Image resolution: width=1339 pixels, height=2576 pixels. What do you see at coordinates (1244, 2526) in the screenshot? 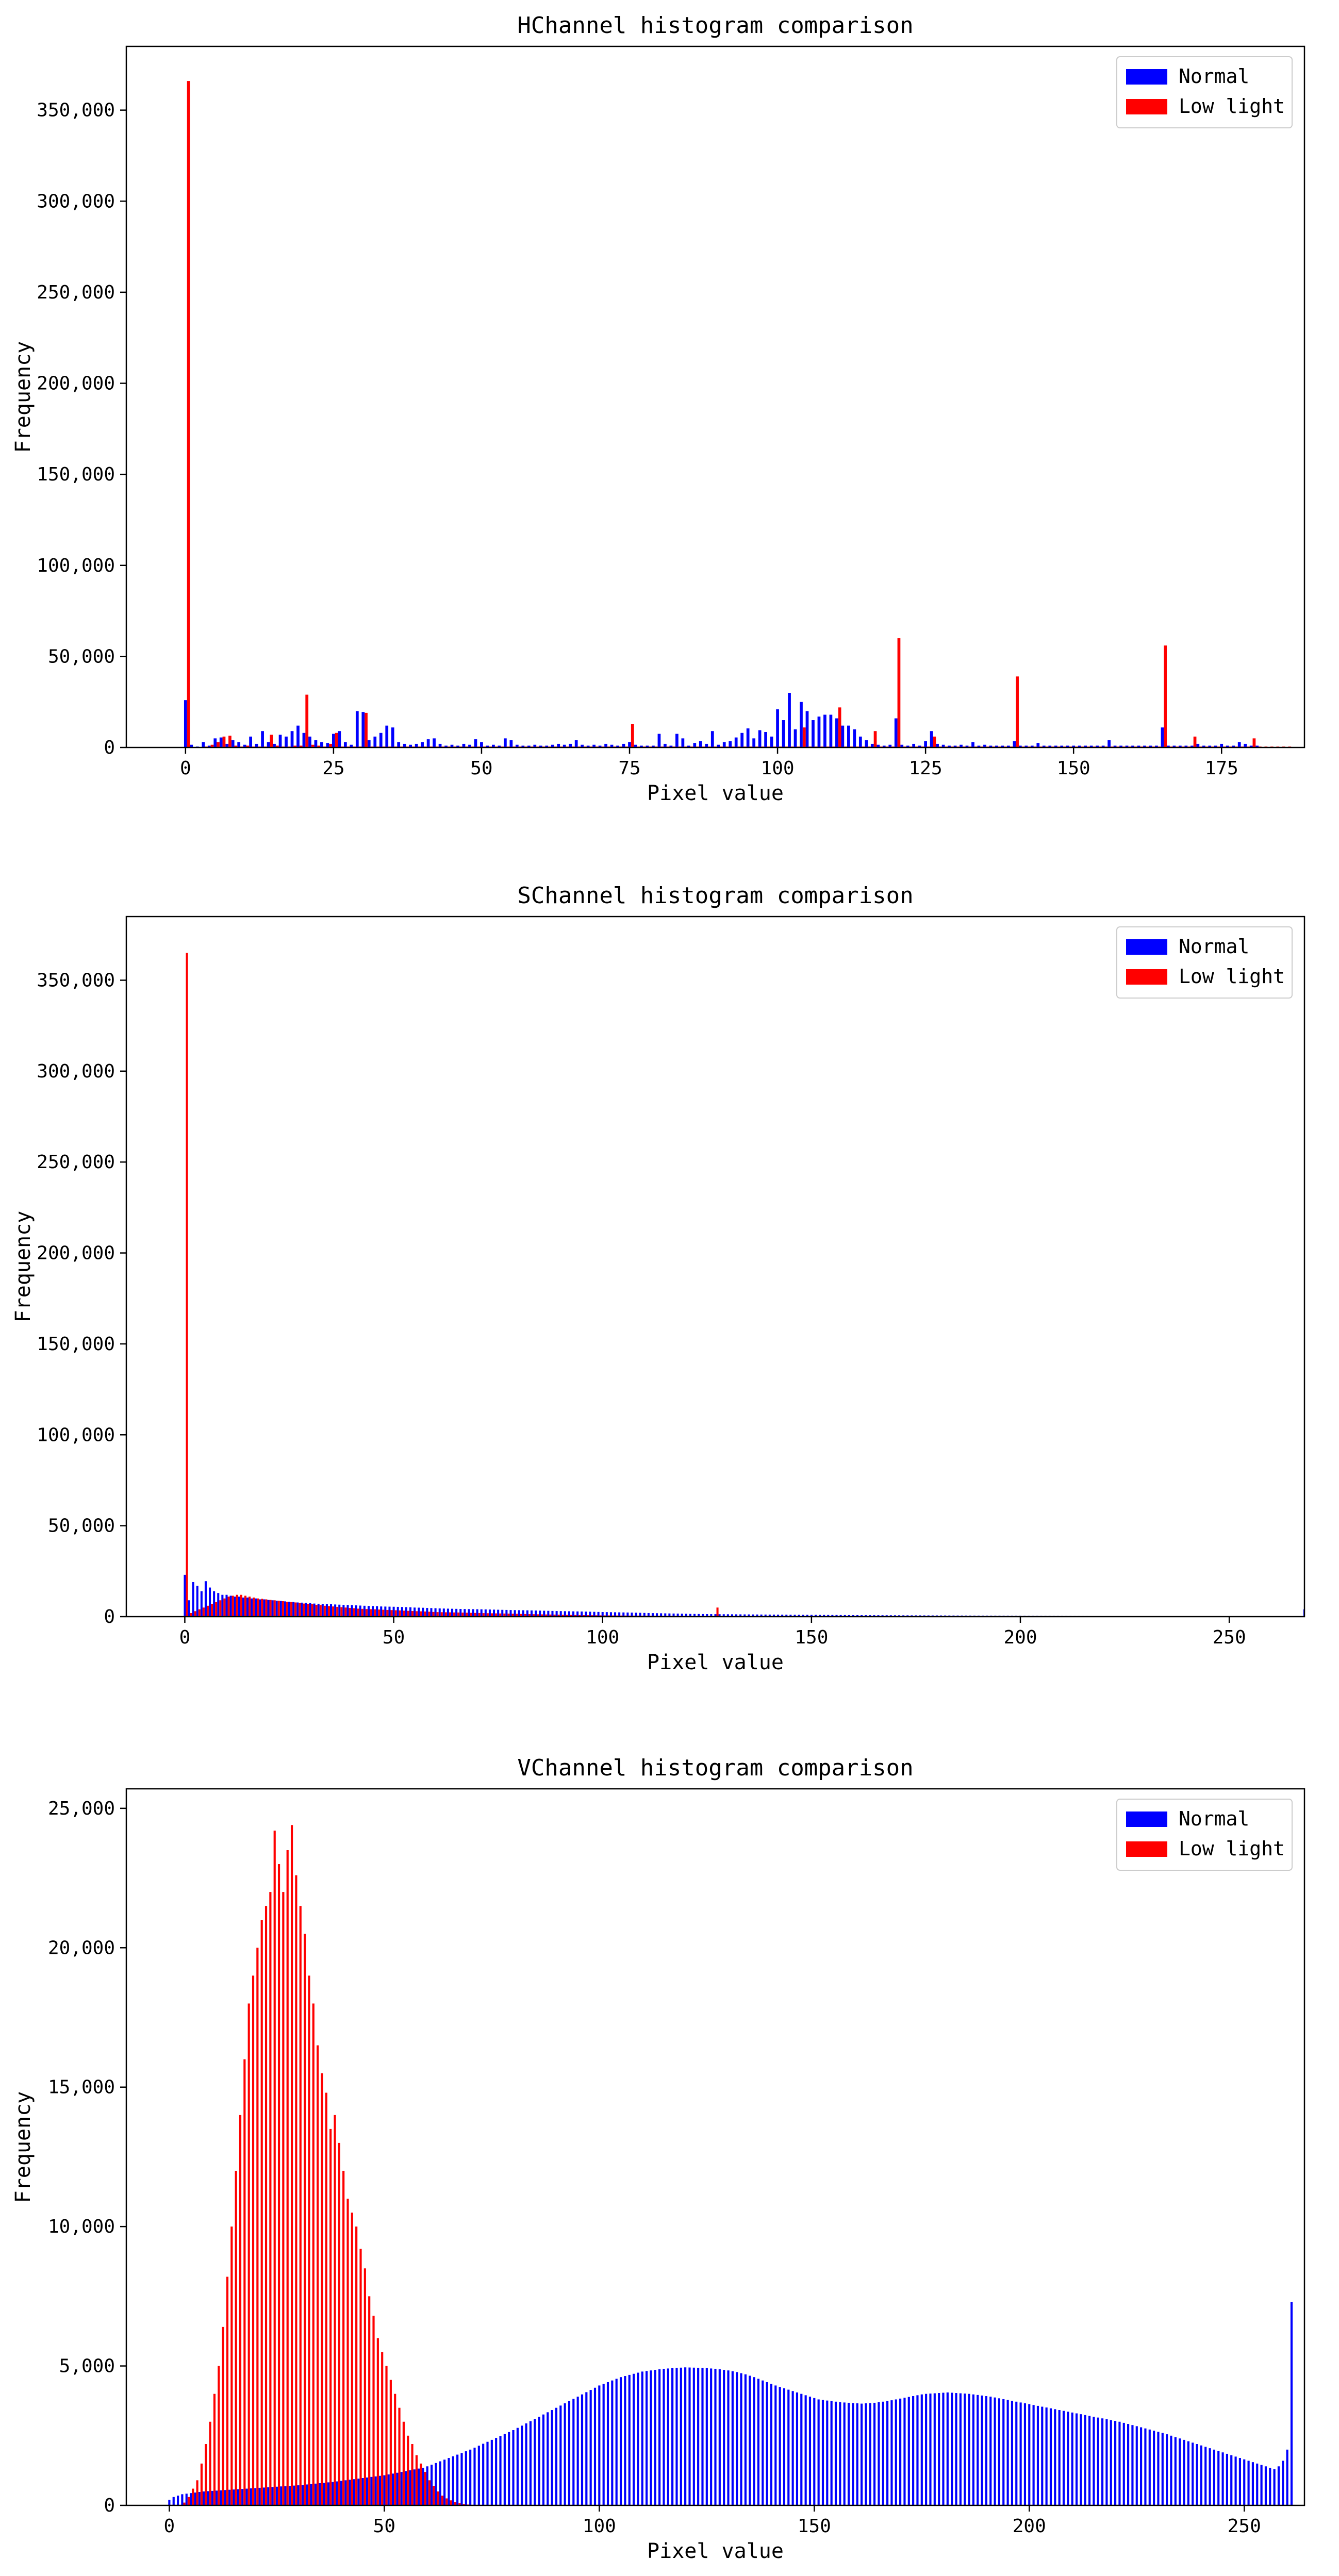
I see `x-tick-label: 250` at bounding box center [1244, 2526].